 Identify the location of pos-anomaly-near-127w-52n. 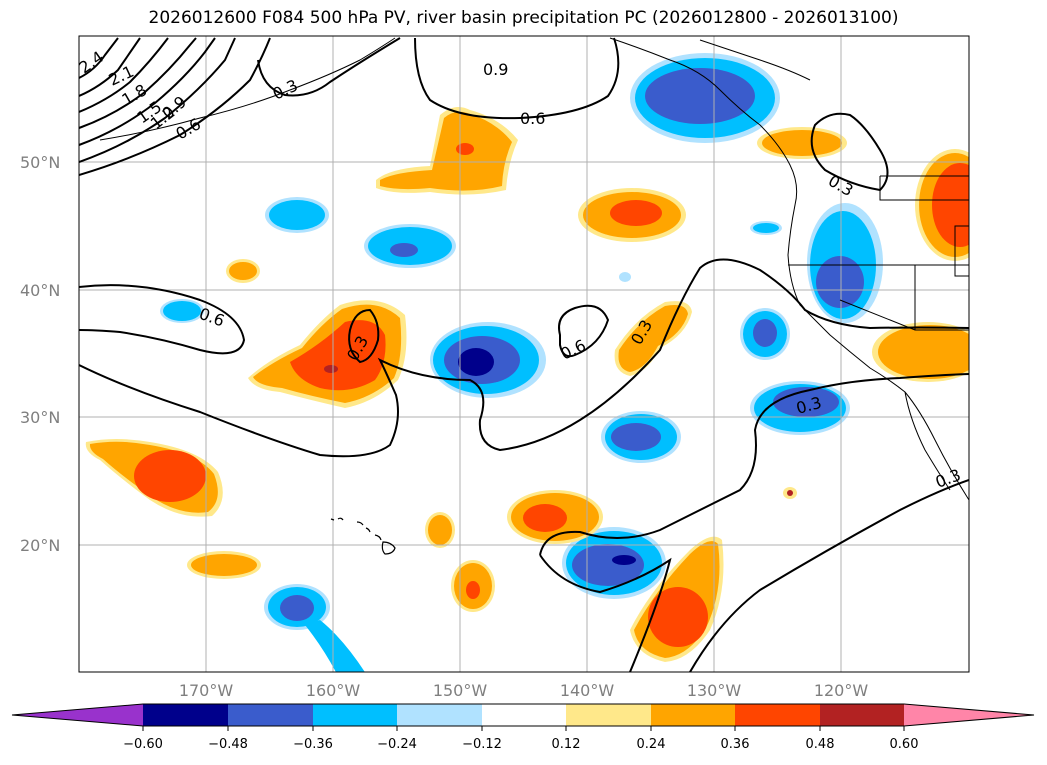
(802, 143).